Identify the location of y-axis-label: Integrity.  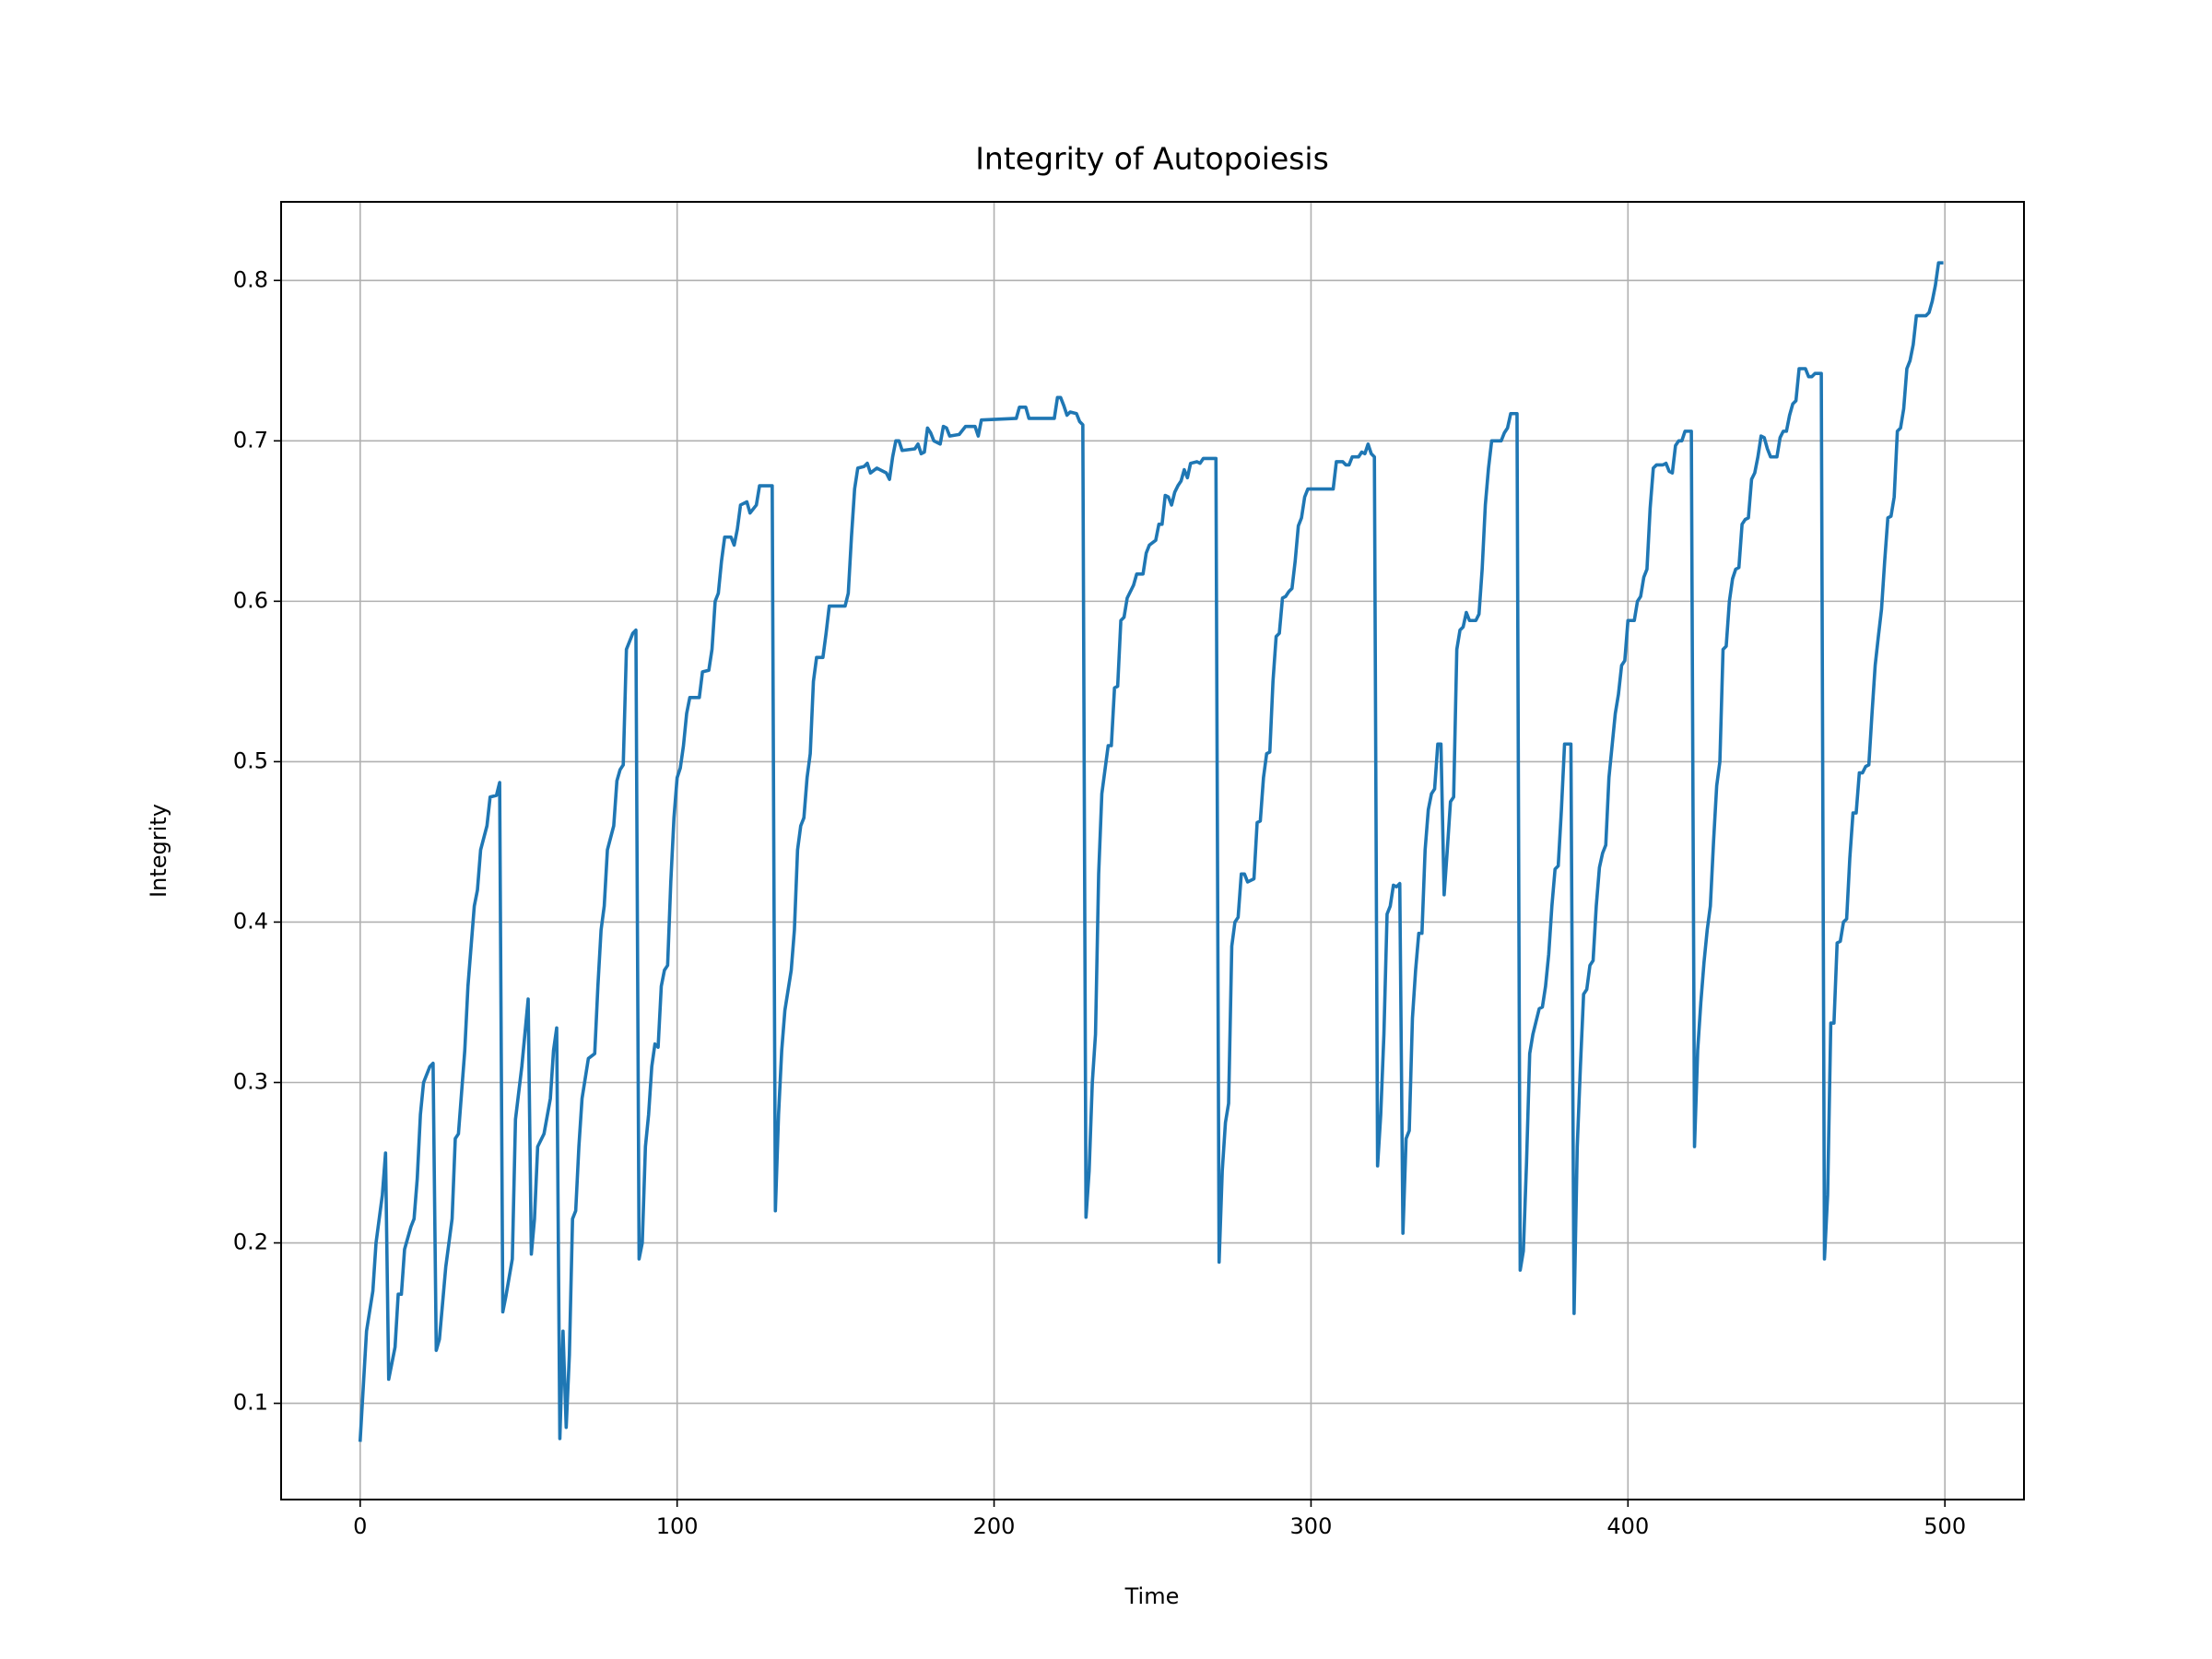
(158, 851).